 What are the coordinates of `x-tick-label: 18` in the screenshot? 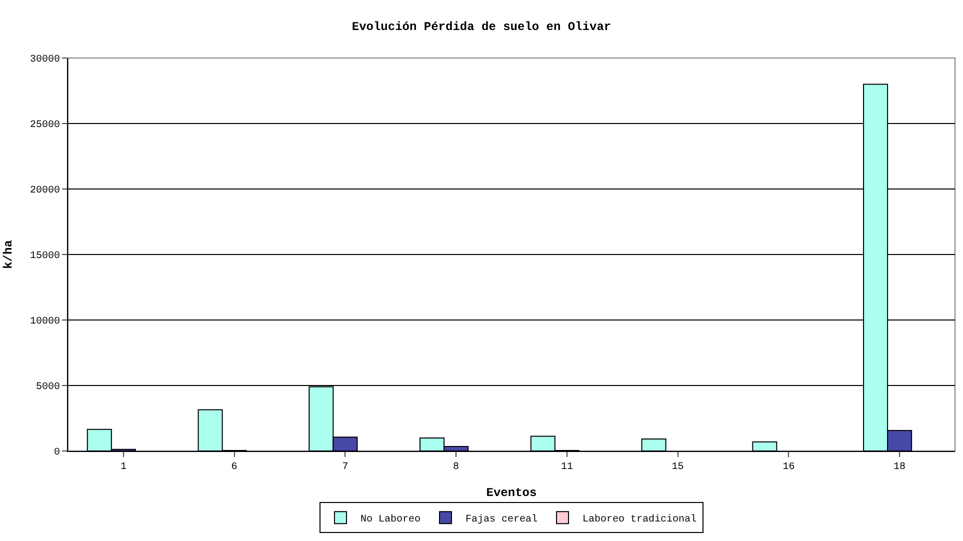 It's located at (900, 467).